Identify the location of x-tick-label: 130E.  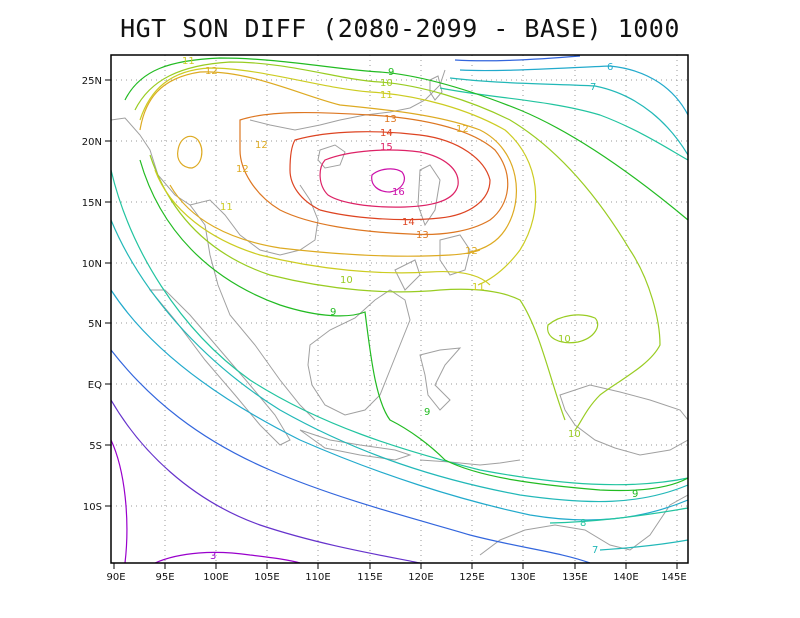
(522, 577).